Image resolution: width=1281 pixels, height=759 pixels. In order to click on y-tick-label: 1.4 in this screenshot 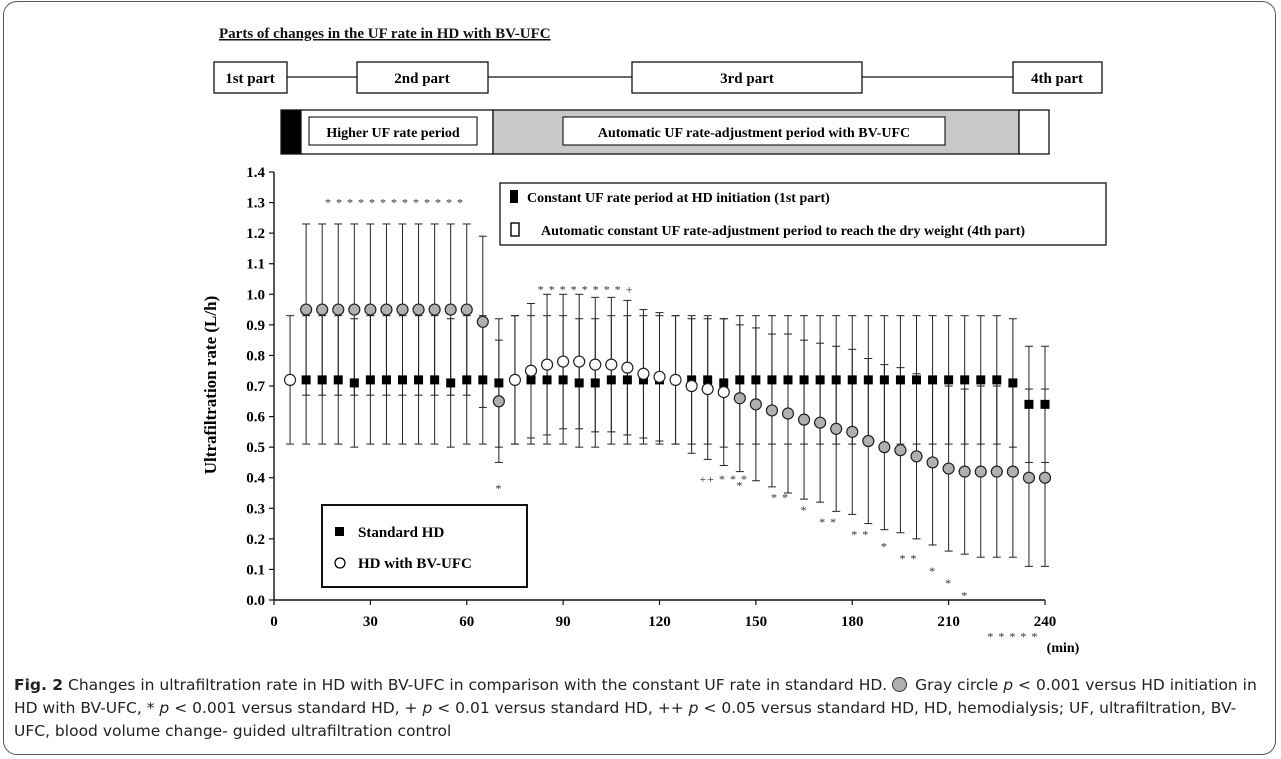, I will do `click(255, 173)`.